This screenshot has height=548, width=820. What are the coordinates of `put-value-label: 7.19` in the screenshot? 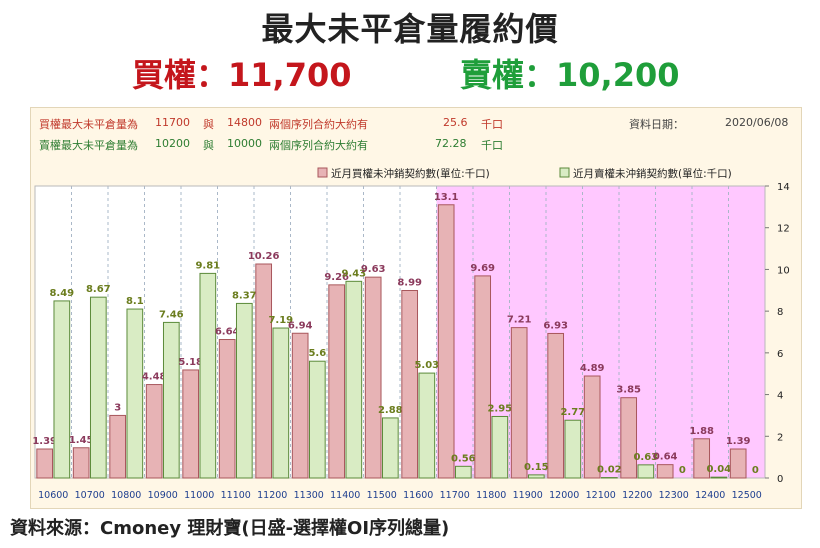 It's located at (280, 320).